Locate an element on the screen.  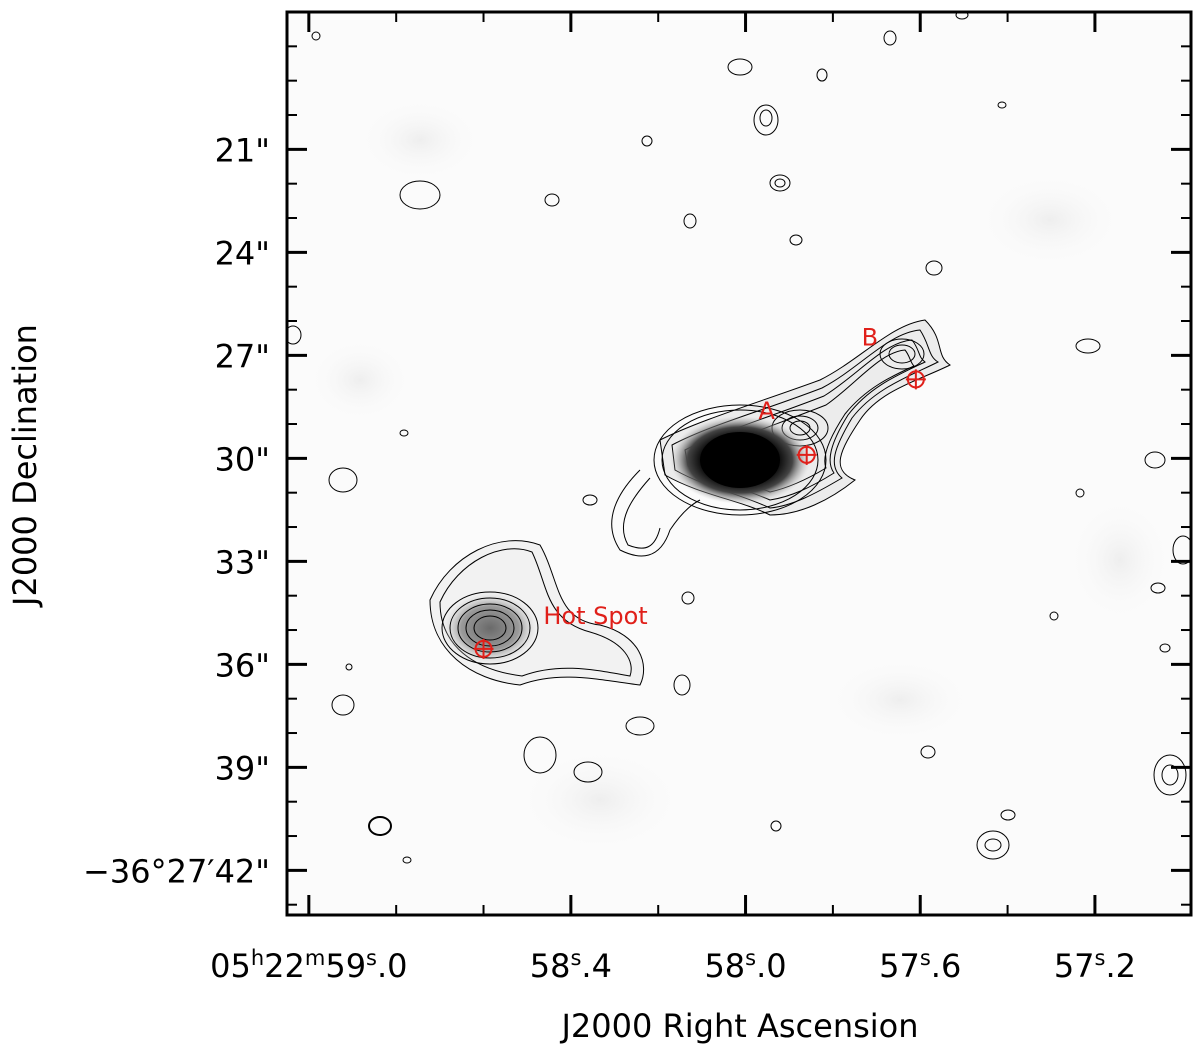
y-tick-labels: 21" 24" 27" 30" 33" 36" 39" −36°27′42" is located at coordinates (176, 510).